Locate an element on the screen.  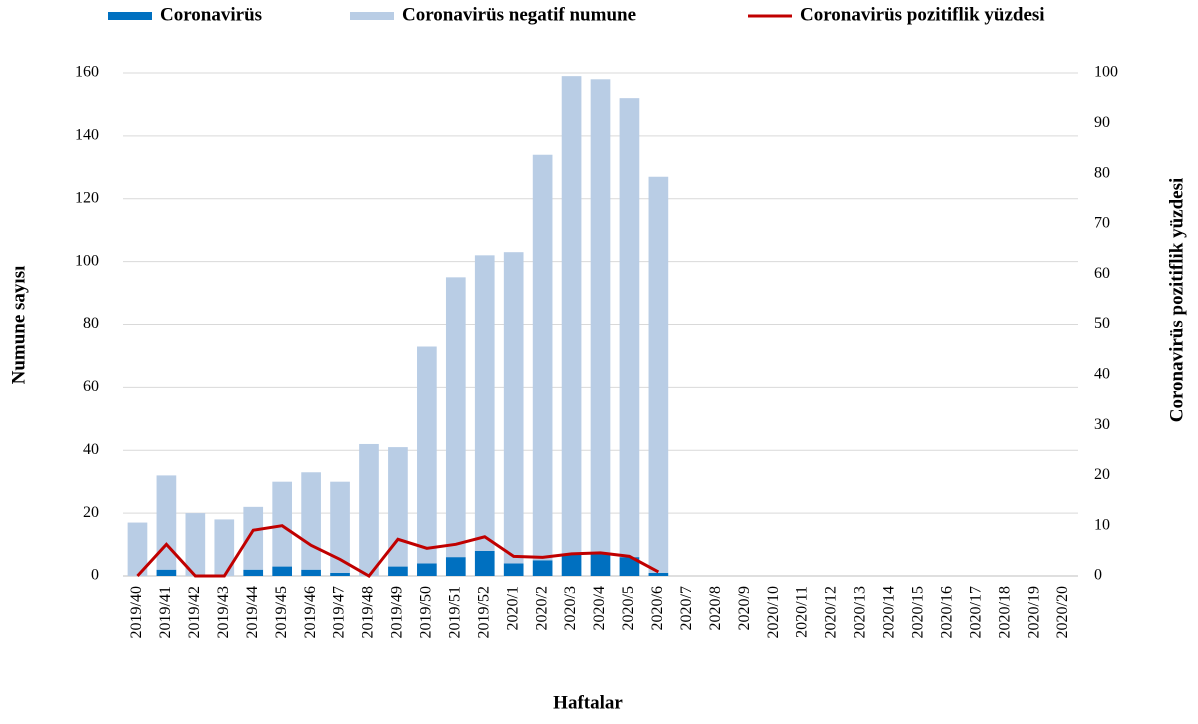
x-tick-label: 2020/18 is located at coordinates (1004, 612).